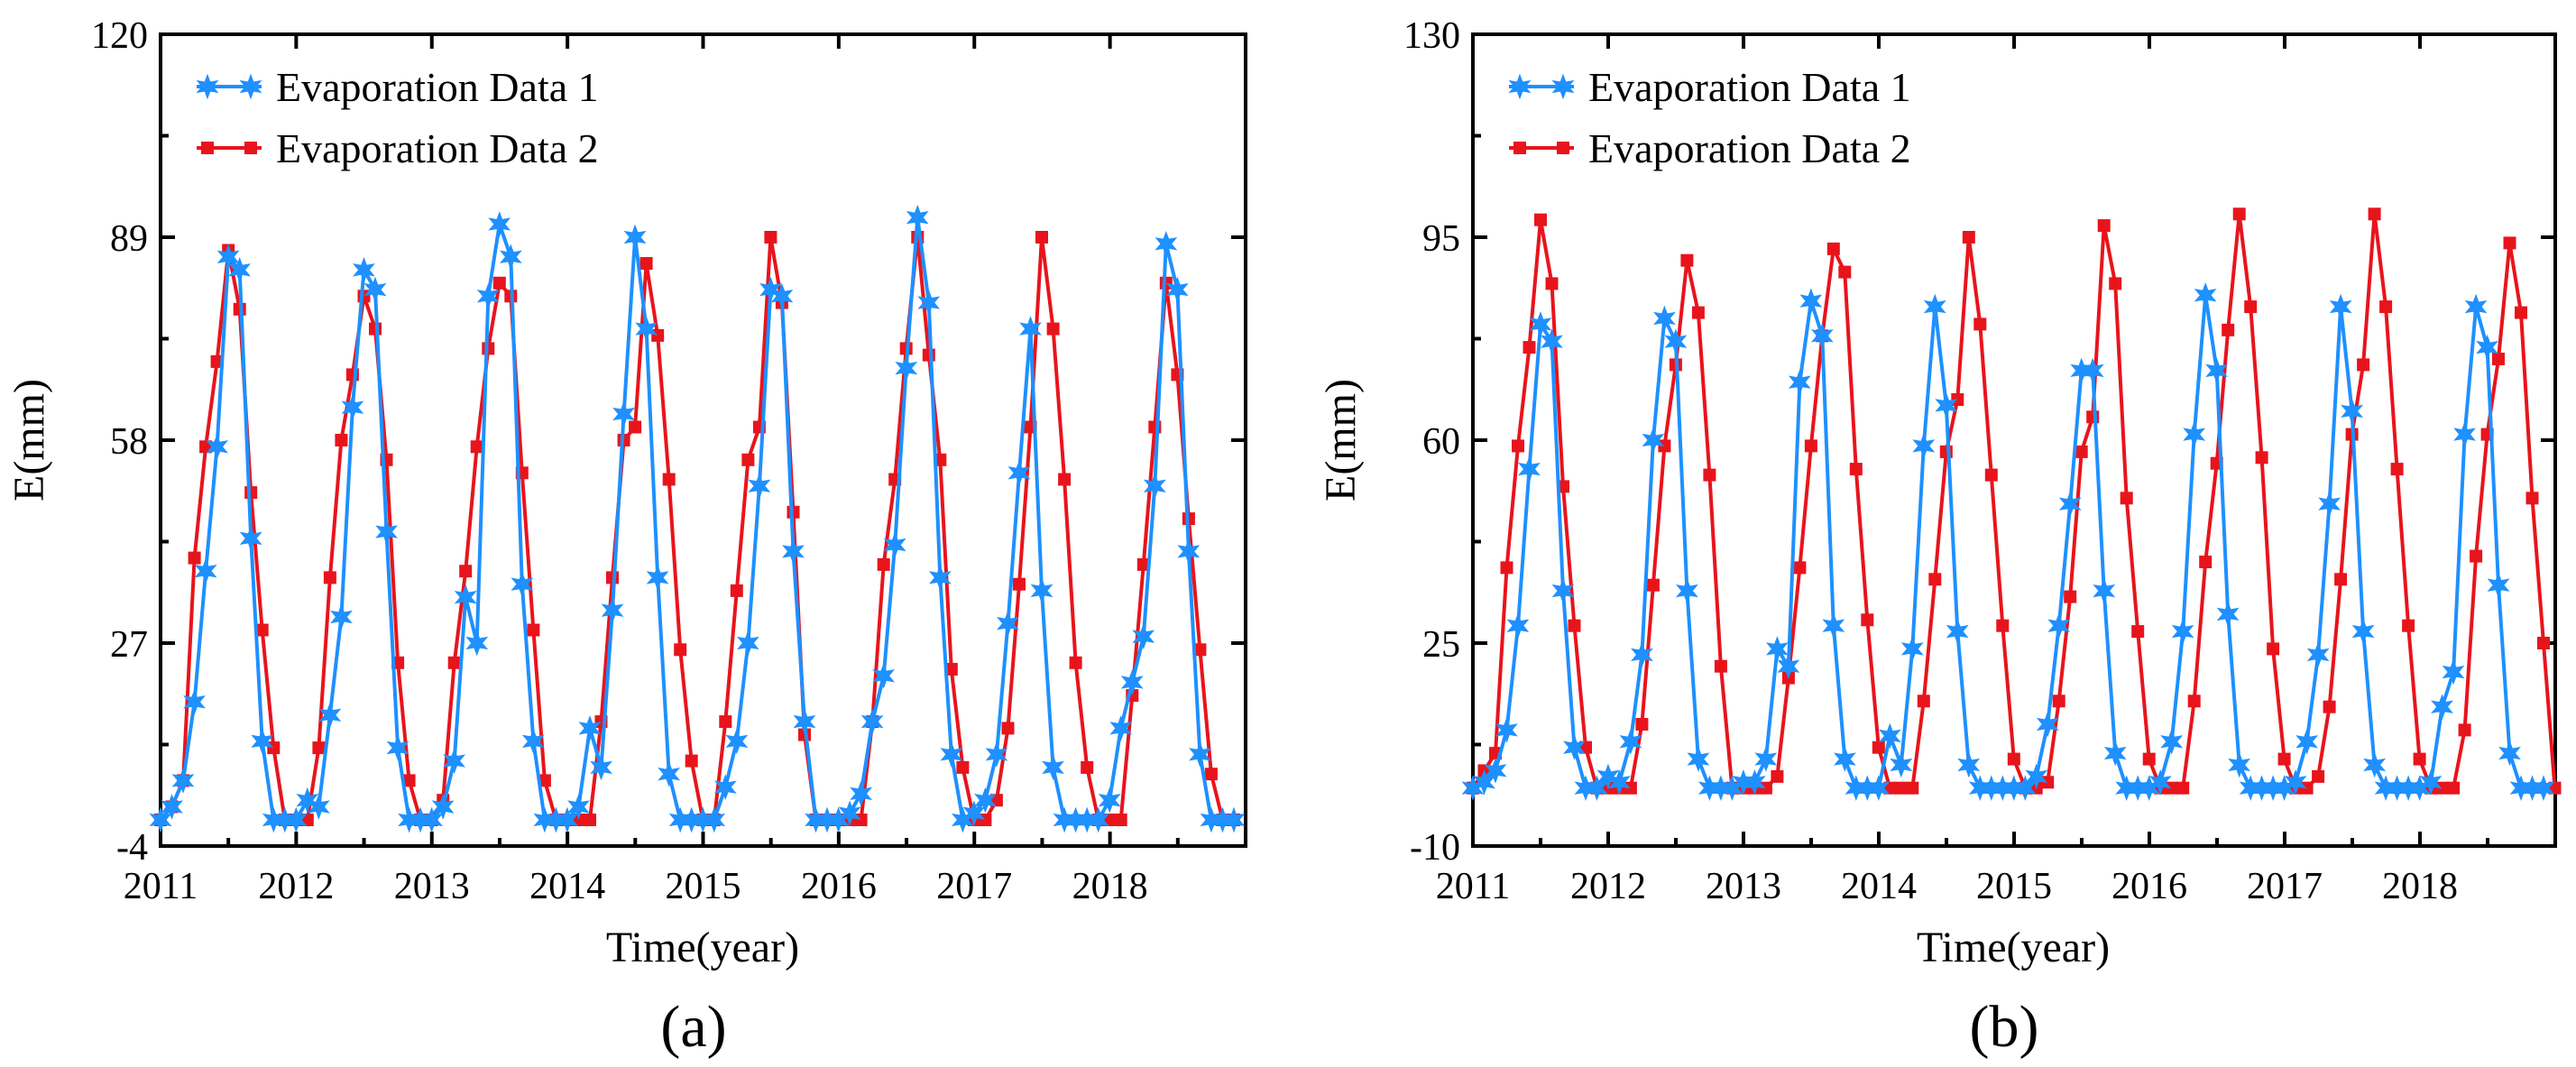 The height and width of the screenshot is (1067, 2576). Describe the element at coordinates (129, 239) in the screenshot. I see `y-tick-label: 89` at that location.